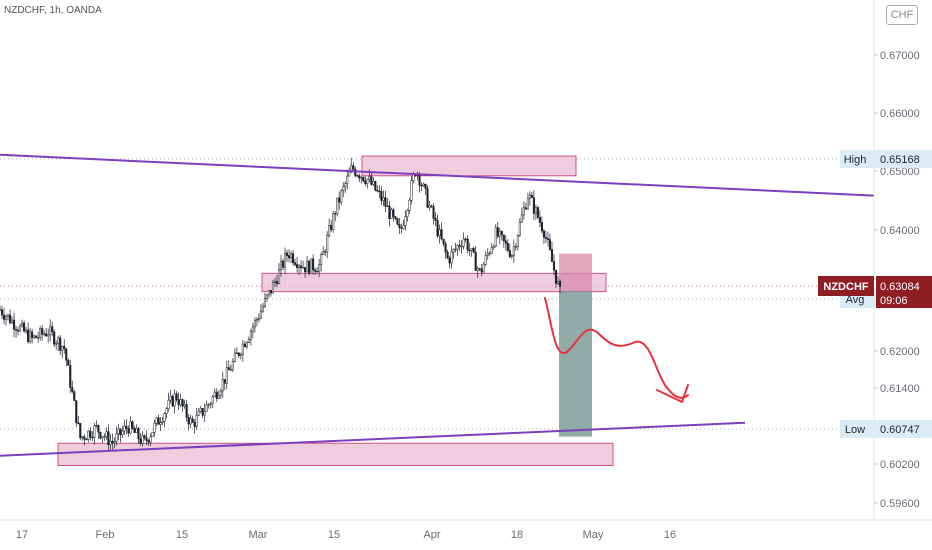  What do you see at coordinates (434, 282) in the screenshot?
I see `middle-zone` at bounding box center [434, 282].